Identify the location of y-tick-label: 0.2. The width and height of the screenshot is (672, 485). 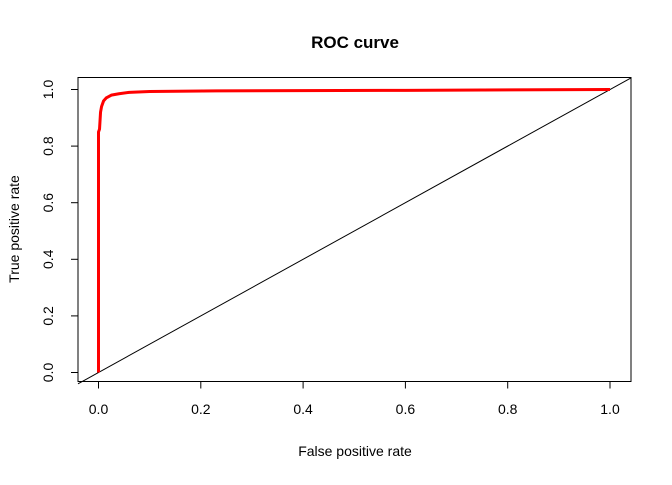
(48, 316).